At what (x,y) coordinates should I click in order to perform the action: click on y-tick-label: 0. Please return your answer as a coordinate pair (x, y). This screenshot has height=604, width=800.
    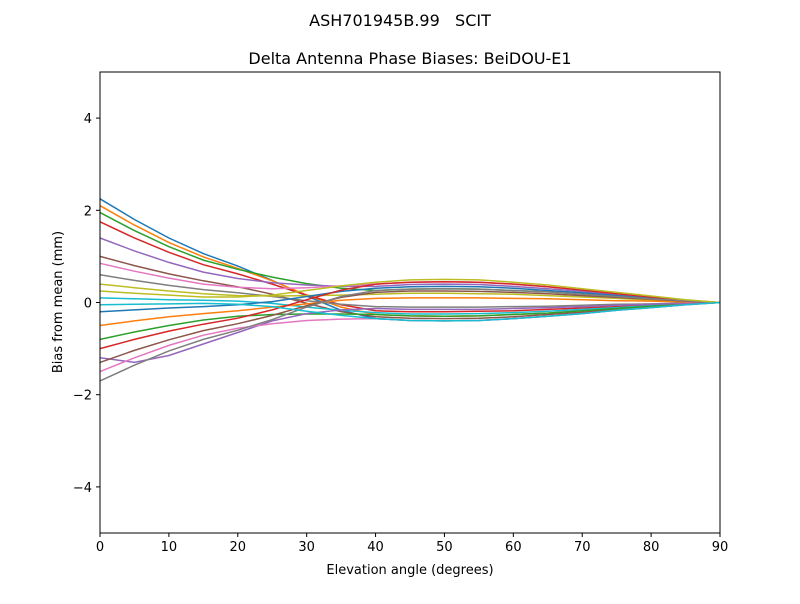
    Looking at the image, I should click on (88, 304).